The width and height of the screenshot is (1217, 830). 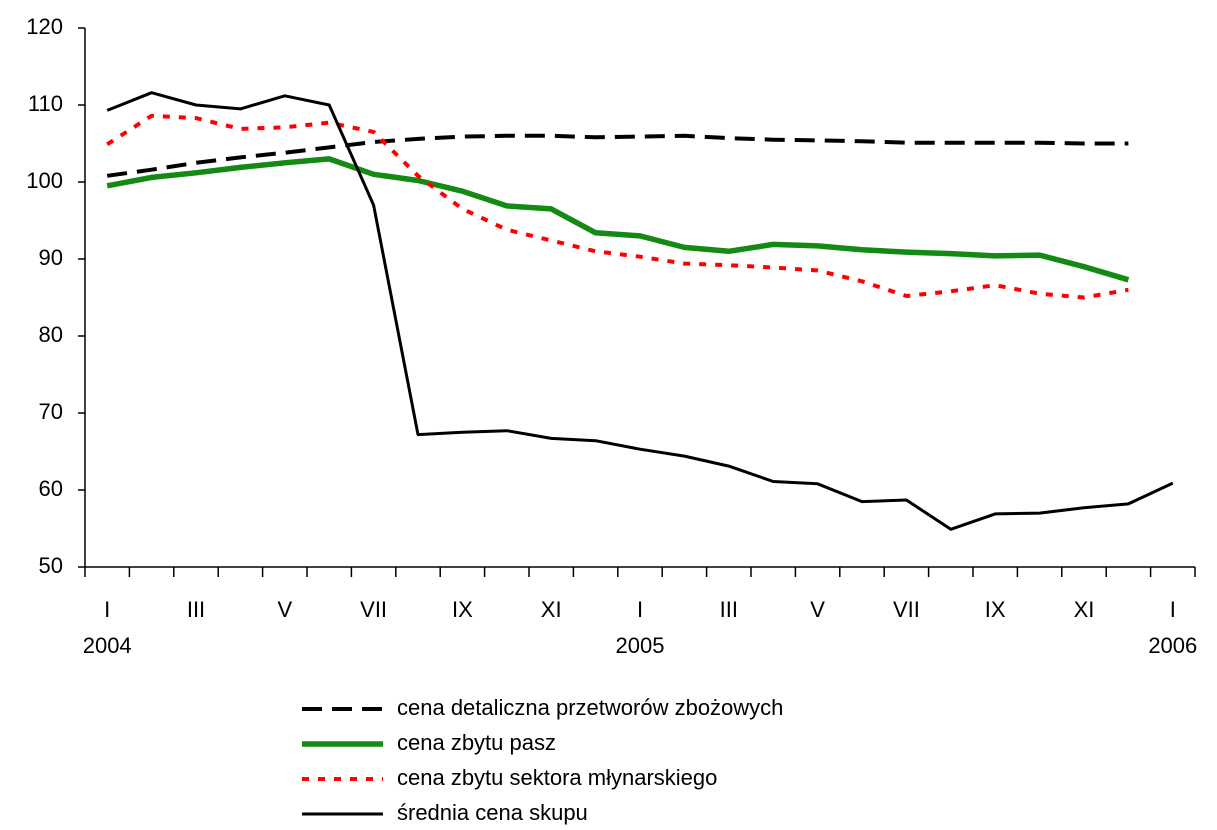 I want to click on legend-label: cena detaliczna przetworów zbożowych, so click(x=590, y=707).